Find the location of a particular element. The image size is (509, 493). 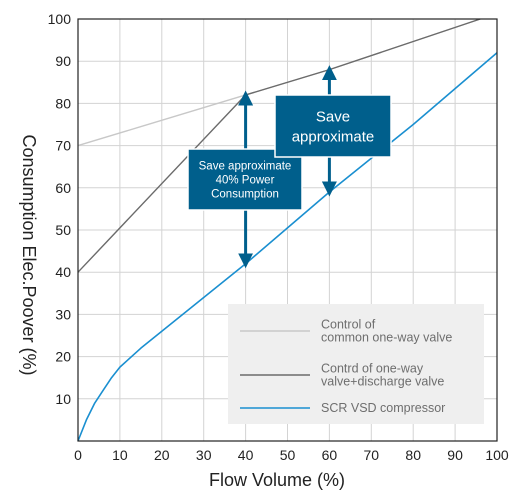

legend-label-2: Contrd of one-way valve+discharge valve is located at coordinates (382, 375).